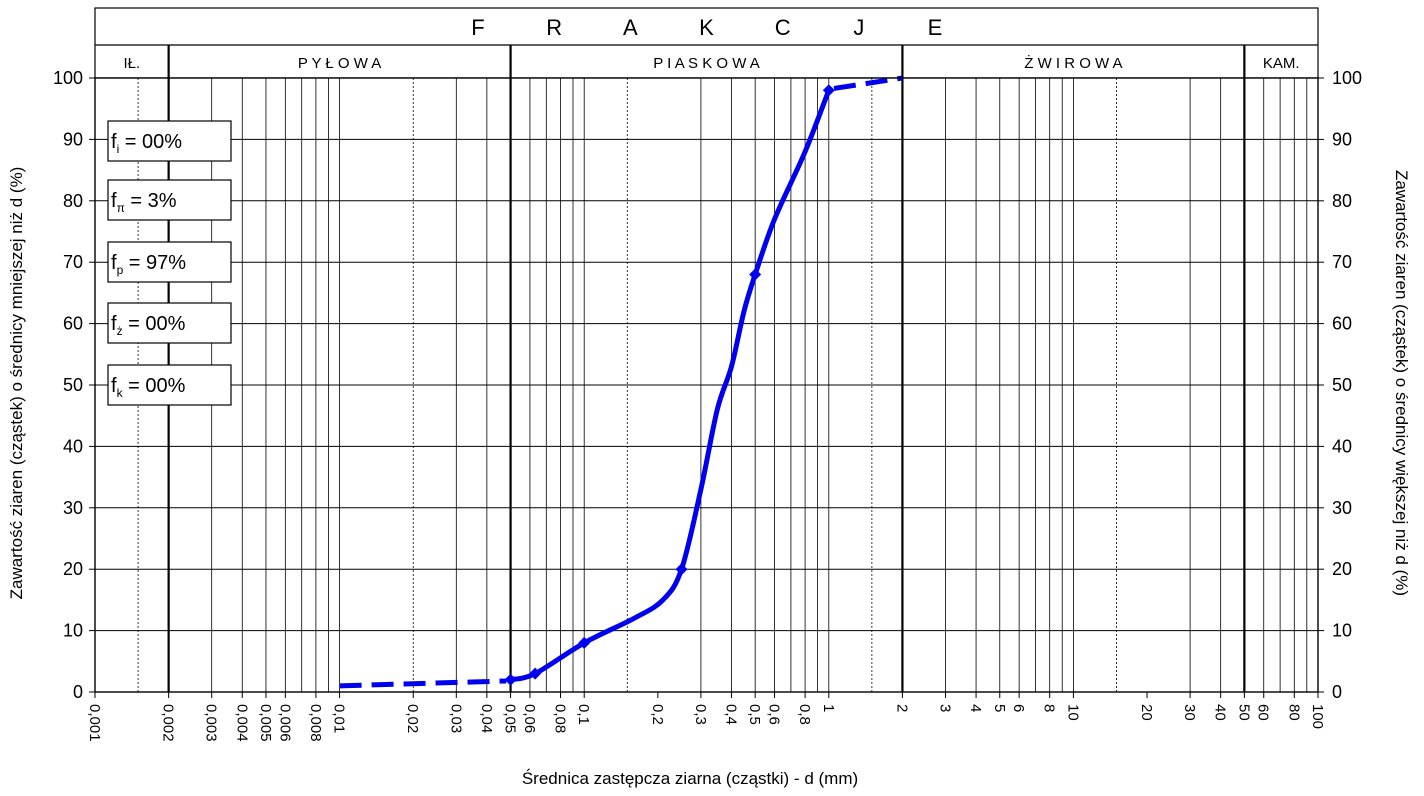 This screenshot has width=1424, height=796. What do you see at coordinates (1342, 631) in the screenshot?
I see `y-tick-label-right: 10` at bounding box center [1342, 631].